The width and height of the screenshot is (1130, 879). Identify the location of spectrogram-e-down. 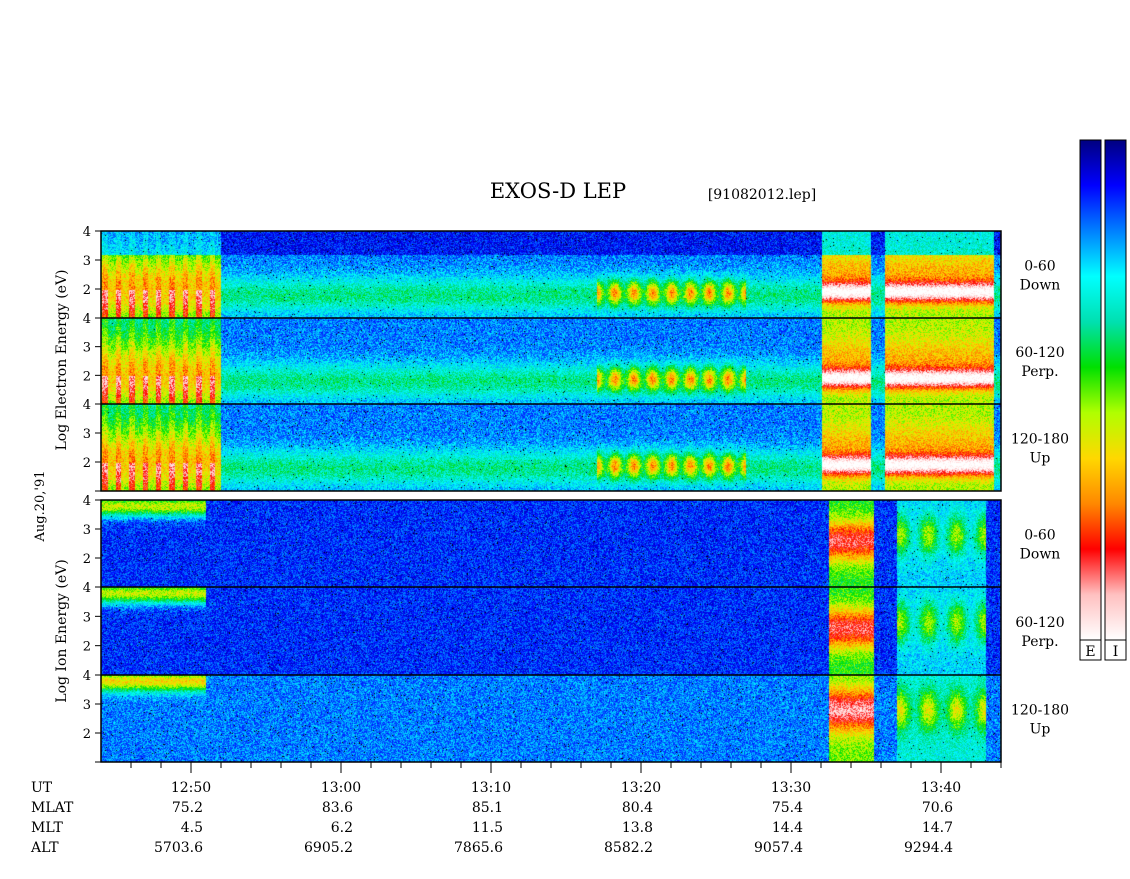
(551, 274).